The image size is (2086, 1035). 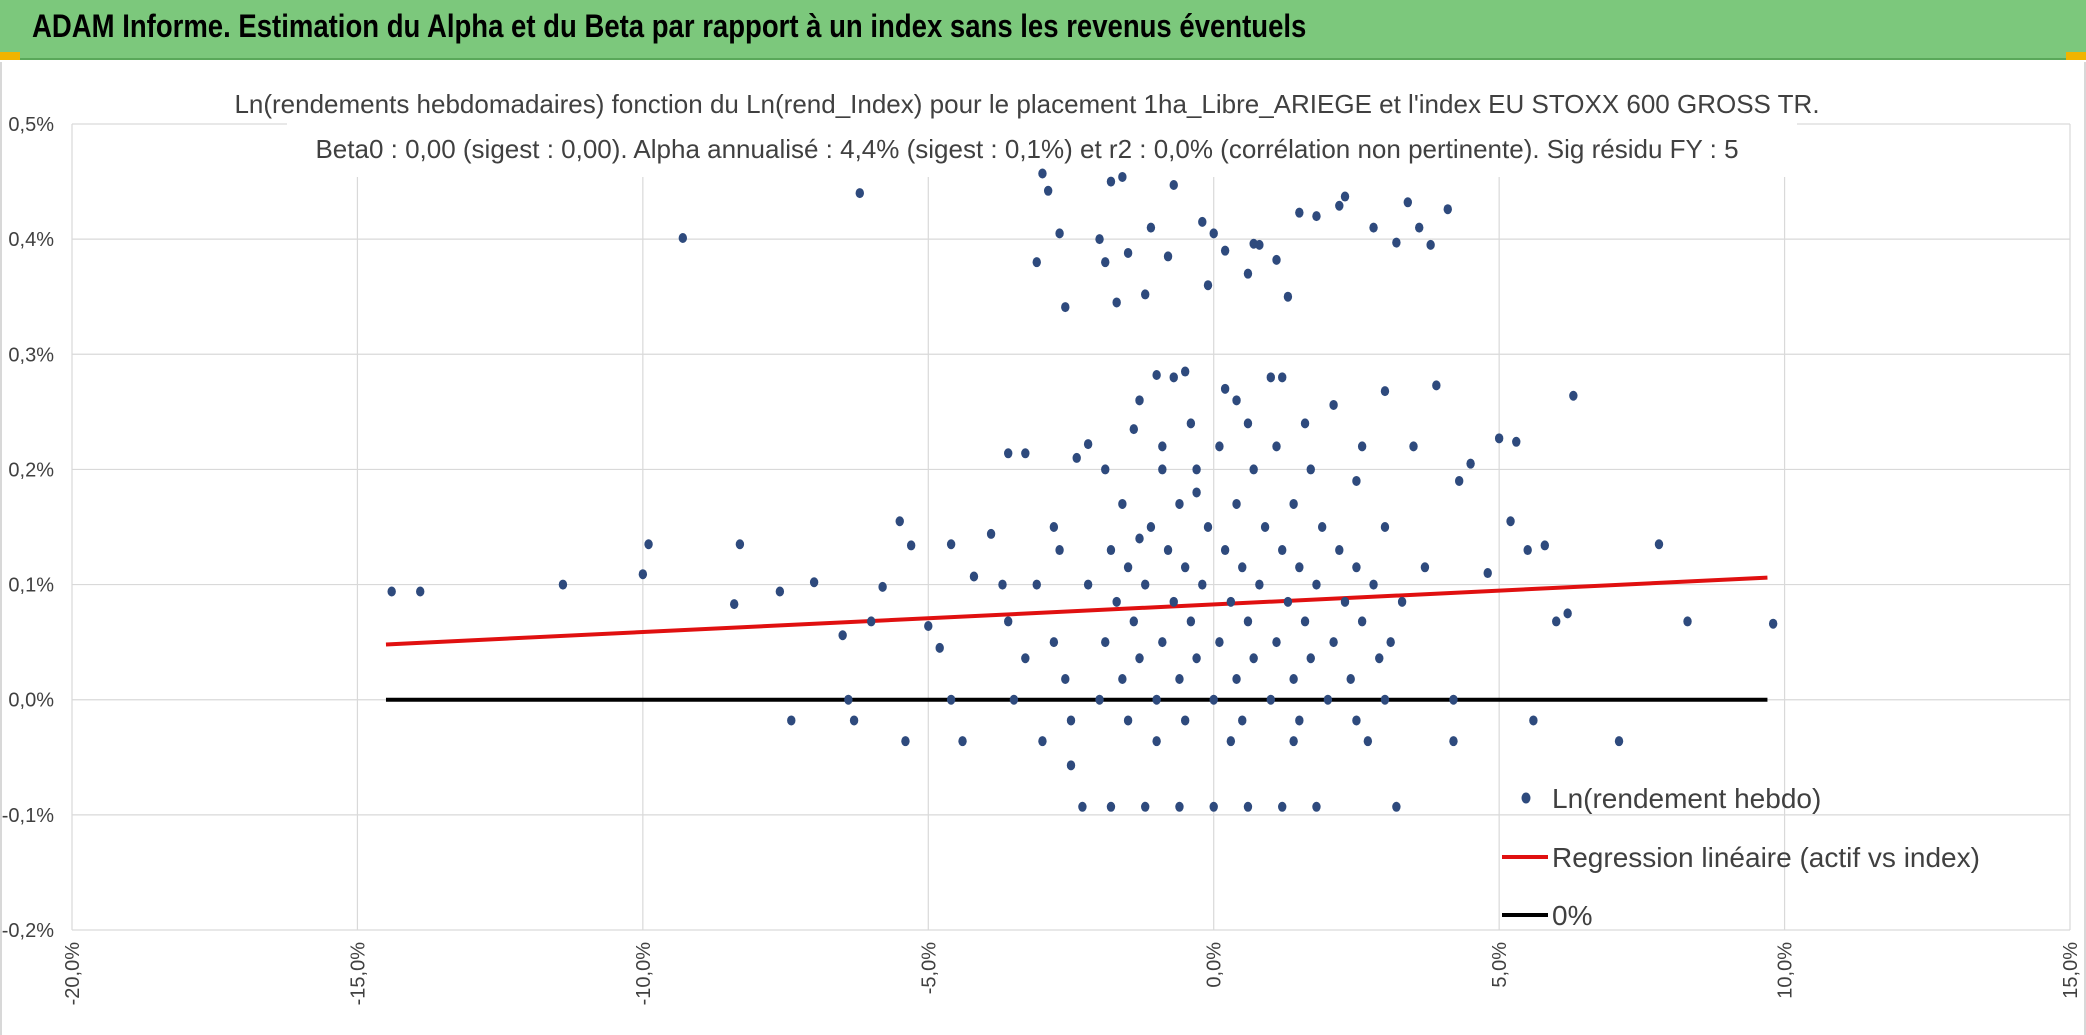 I want to click on corner-marker-right, so click(x=2076, y=56).